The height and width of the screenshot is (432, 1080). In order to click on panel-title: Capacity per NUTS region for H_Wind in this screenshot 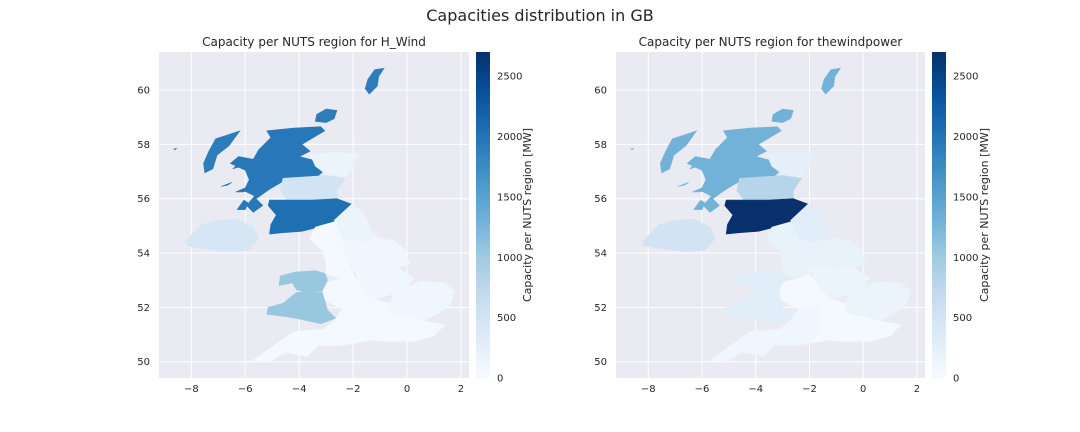, I will do `click(314, 42)`.